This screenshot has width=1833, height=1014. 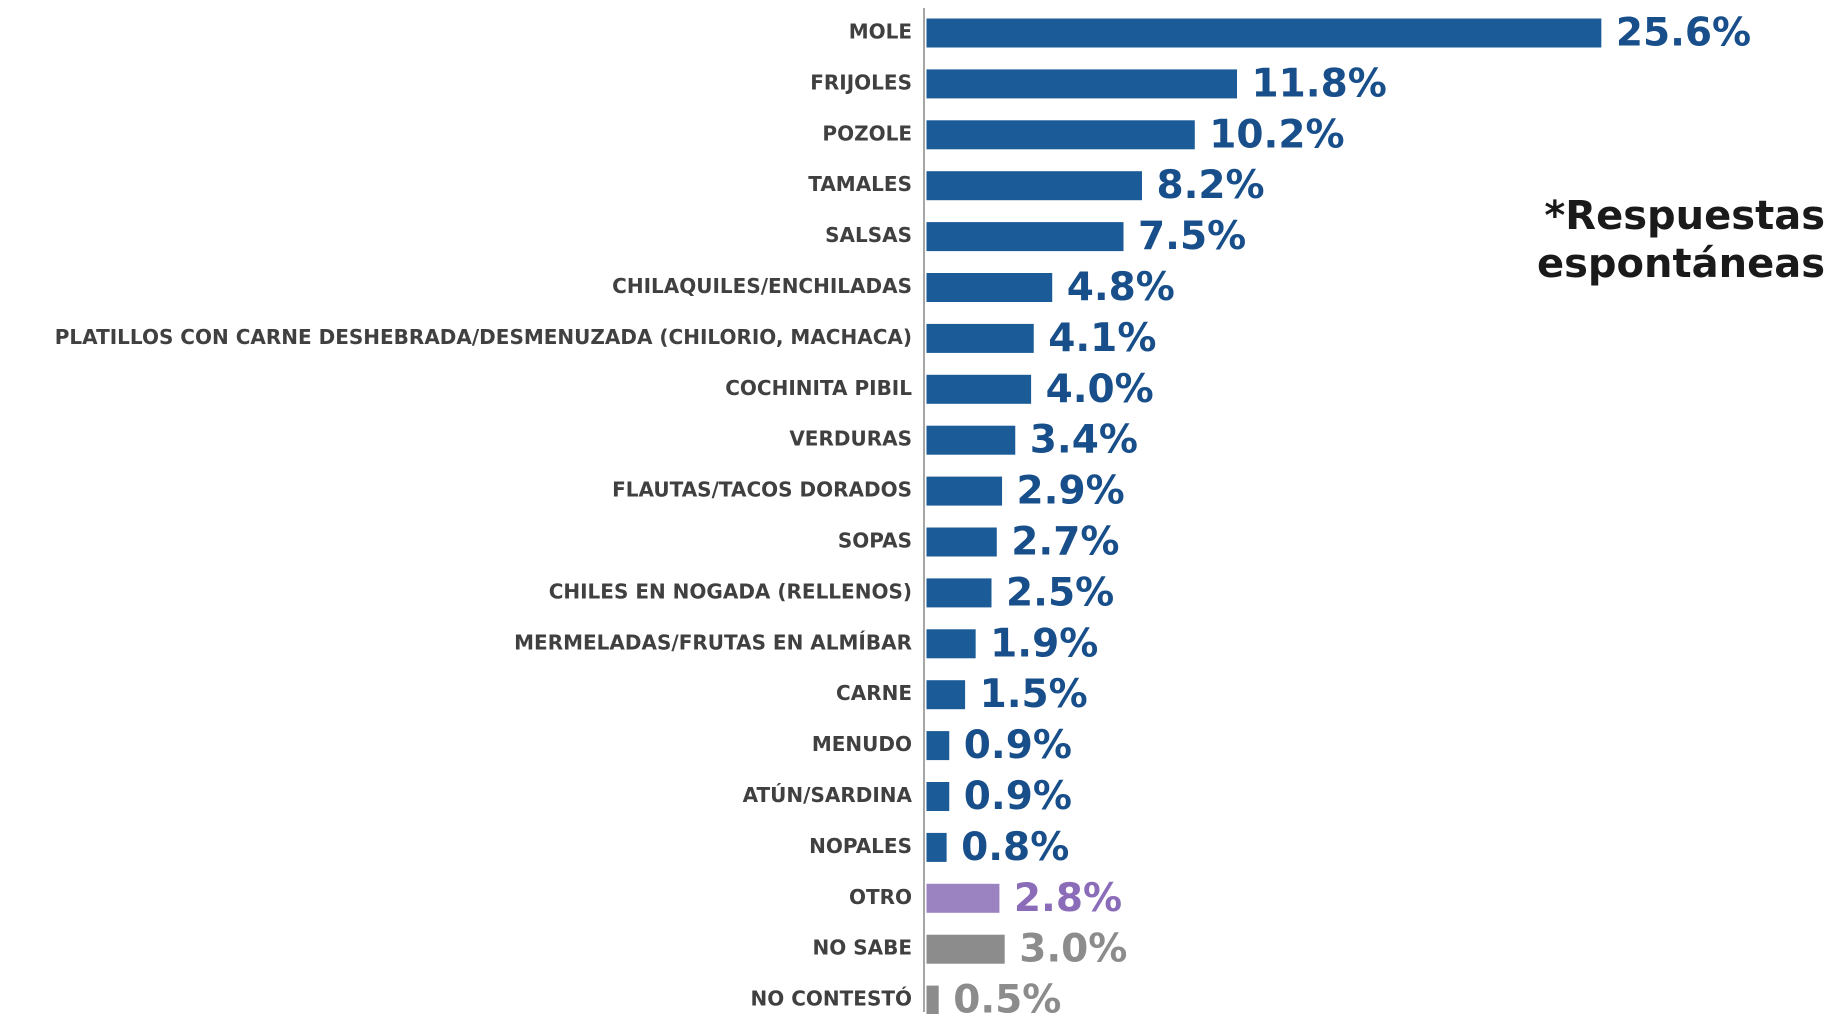 I want to click on x-tick-label: SALSAS, so click(x=868, y=235).